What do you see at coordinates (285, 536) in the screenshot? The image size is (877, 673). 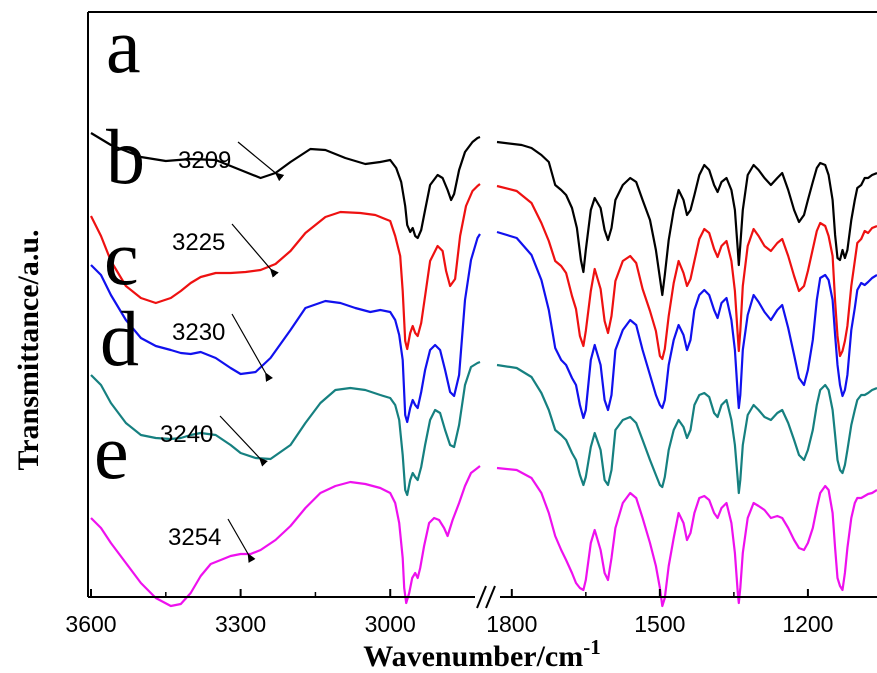 I see `series-e-line-left` at bounding box center [285, 536].